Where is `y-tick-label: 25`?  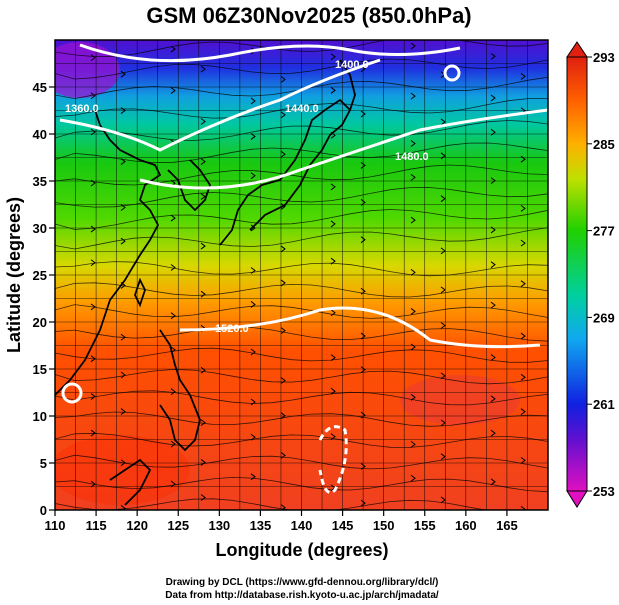 y-tick-label: 25 is located at coordinates (40, 275).